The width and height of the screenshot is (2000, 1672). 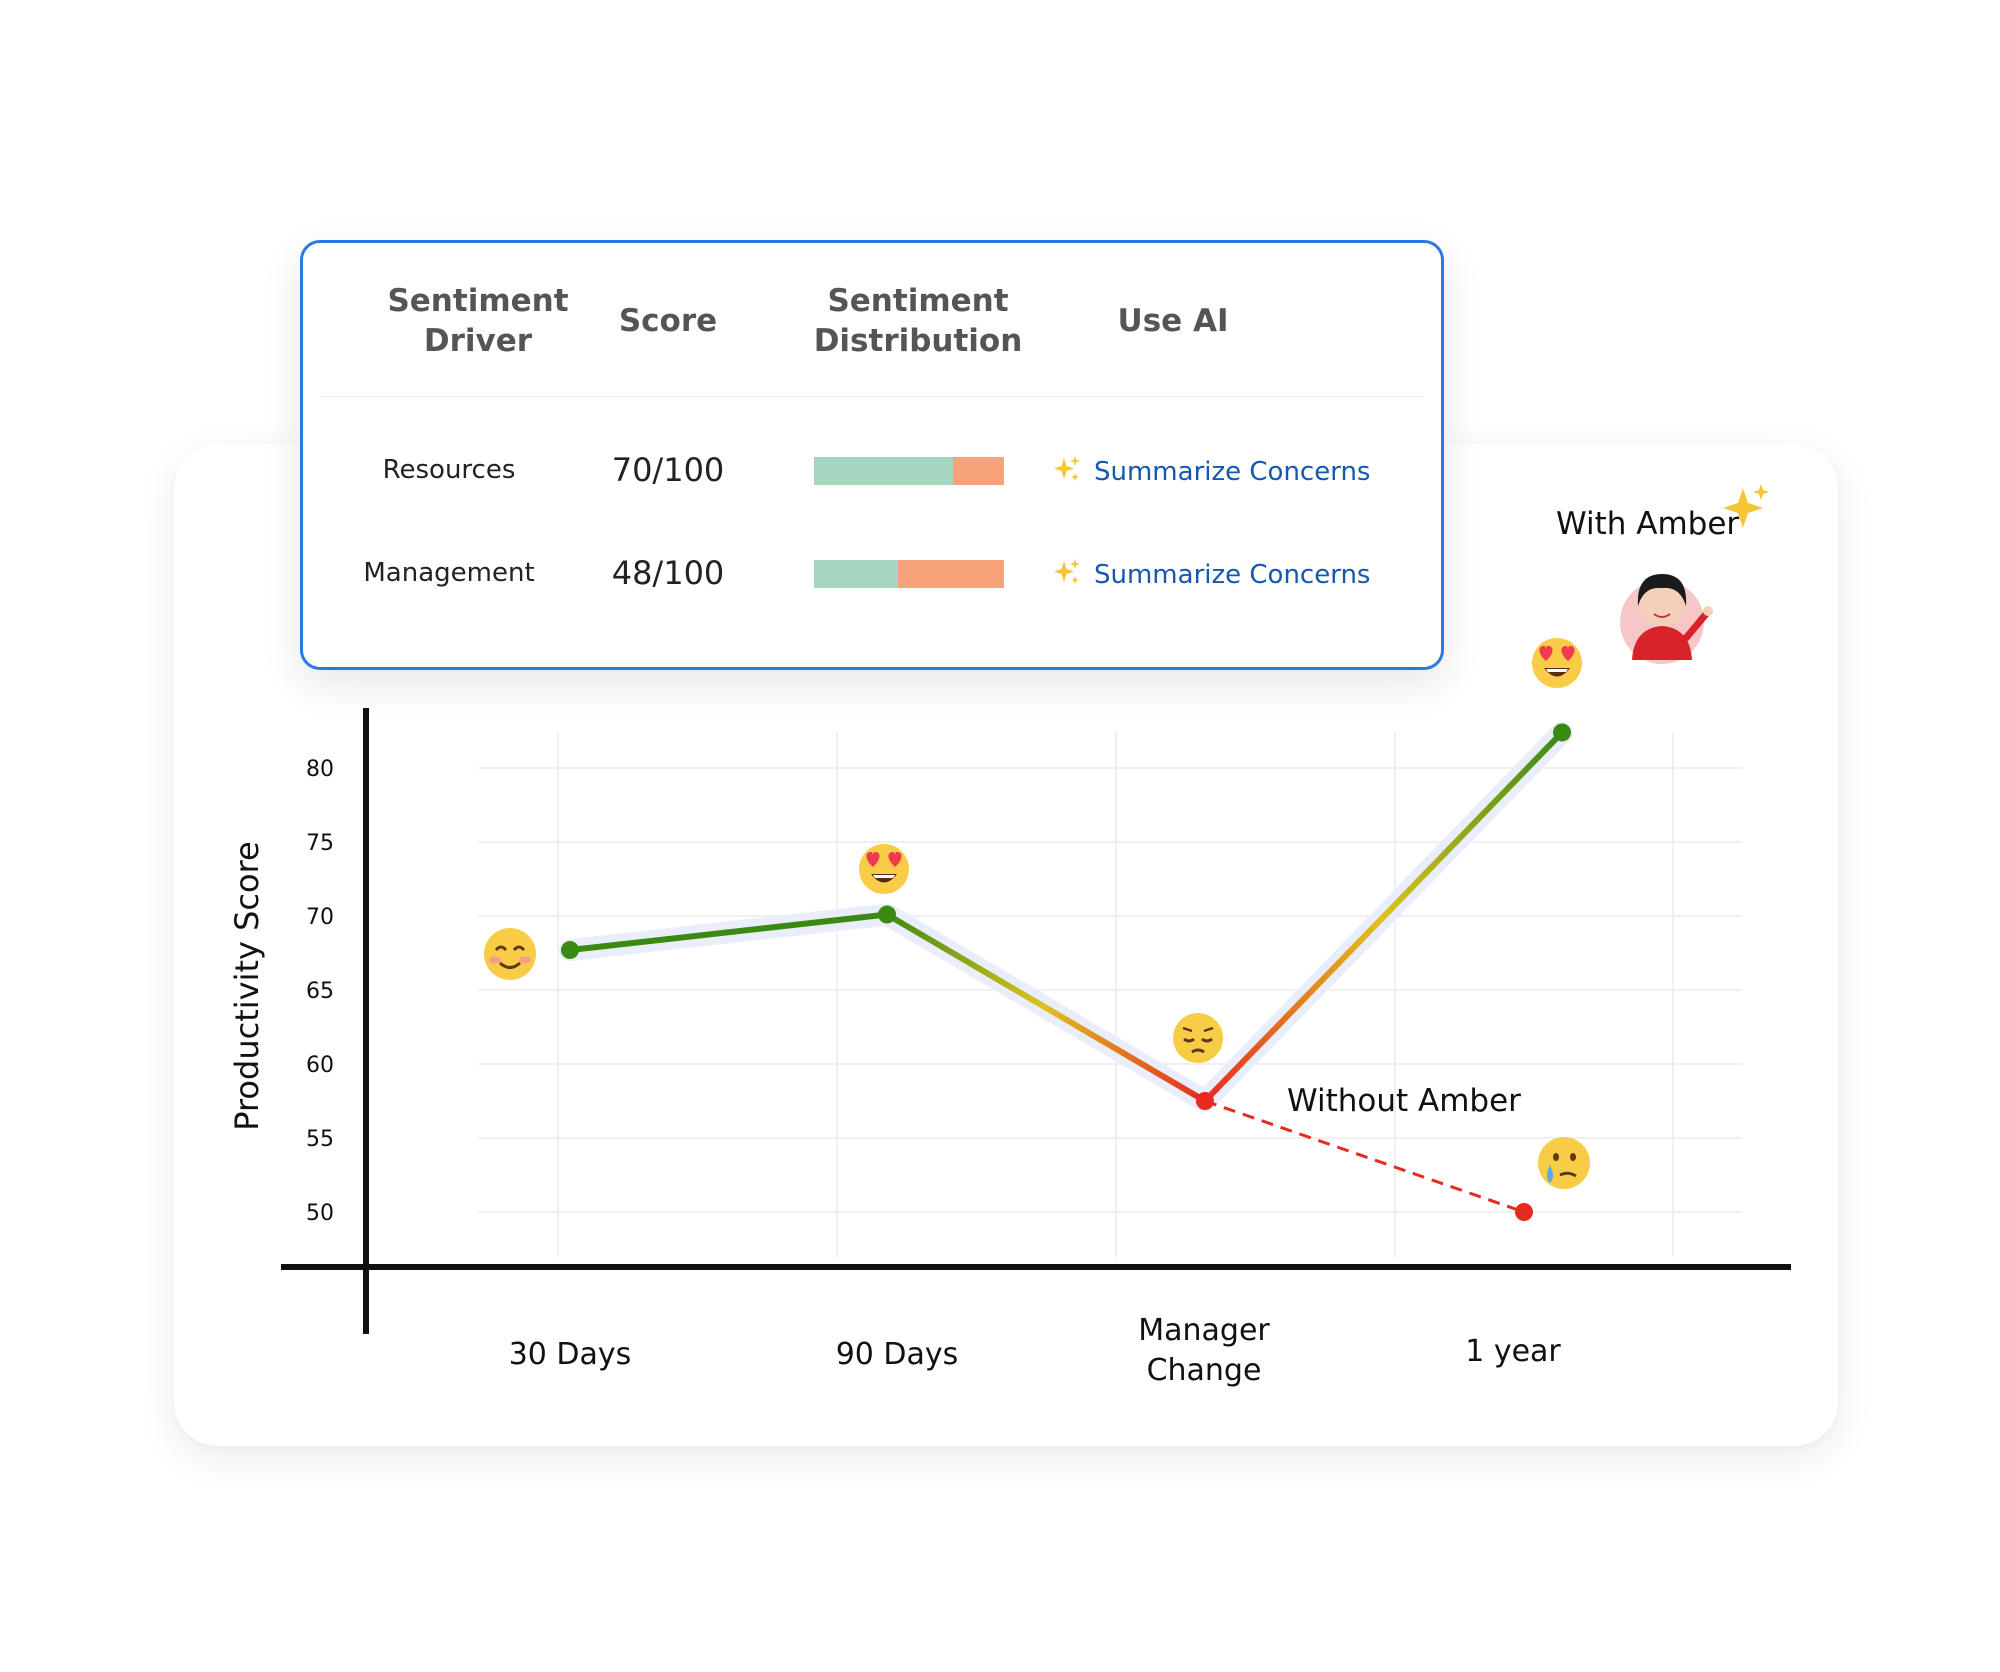 I want to click on y-tick-labels: 80 75 70 65 60 55 50, so click(x=320, y=991).